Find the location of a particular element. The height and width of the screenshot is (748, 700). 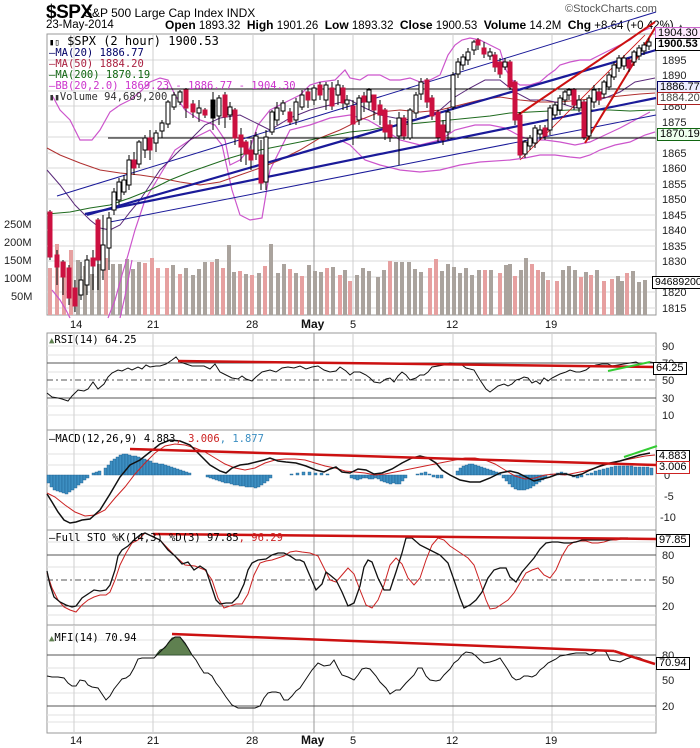

mfi-resistance is located at coordinates (393, 642).